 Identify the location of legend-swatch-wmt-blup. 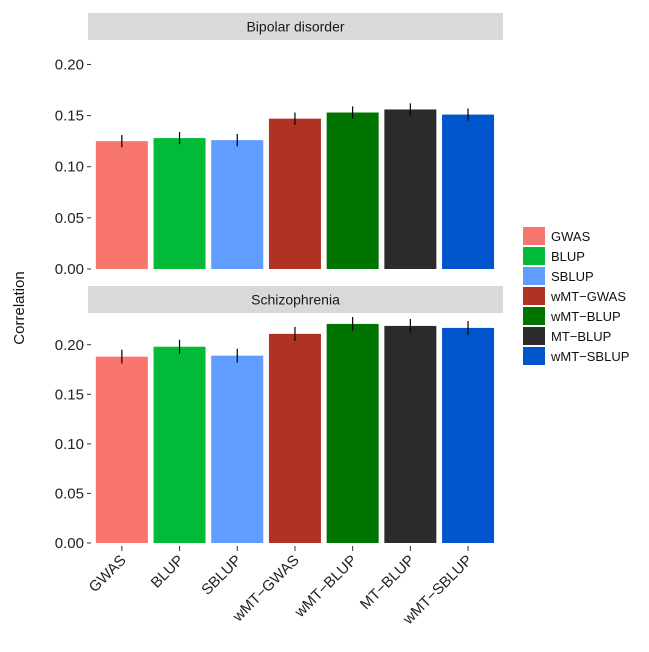
(534, 316).